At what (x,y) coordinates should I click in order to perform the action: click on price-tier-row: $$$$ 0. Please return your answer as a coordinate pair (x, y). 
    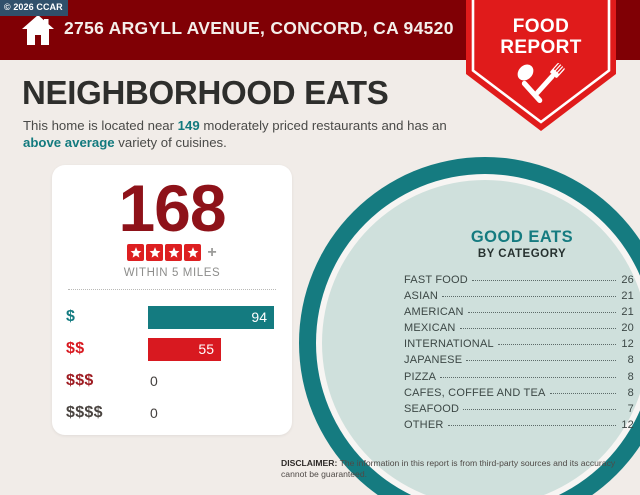
    Looking at the image, I should click on (172, 413).